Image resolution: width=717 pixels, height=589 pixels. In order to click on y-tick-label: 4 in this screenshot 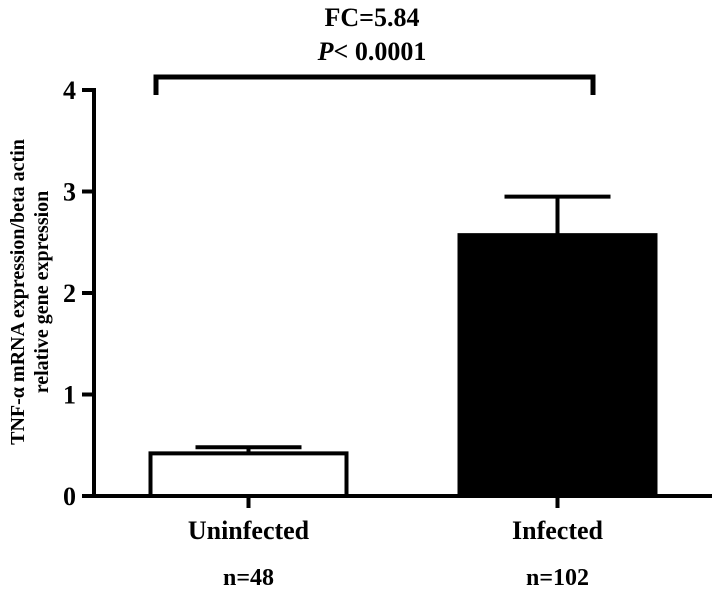, I will do `click(69, 90)`.